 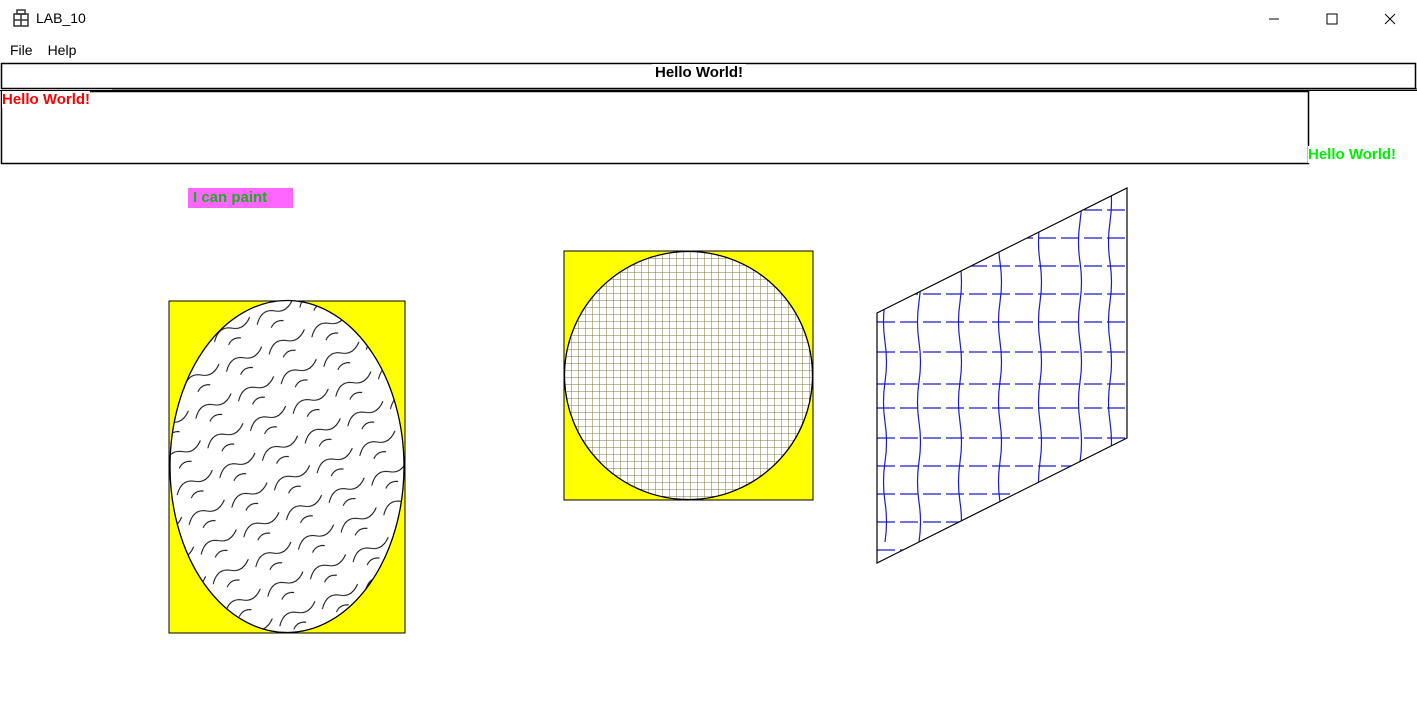 I want to click on minimize-button, so click(x=1274, y=19).